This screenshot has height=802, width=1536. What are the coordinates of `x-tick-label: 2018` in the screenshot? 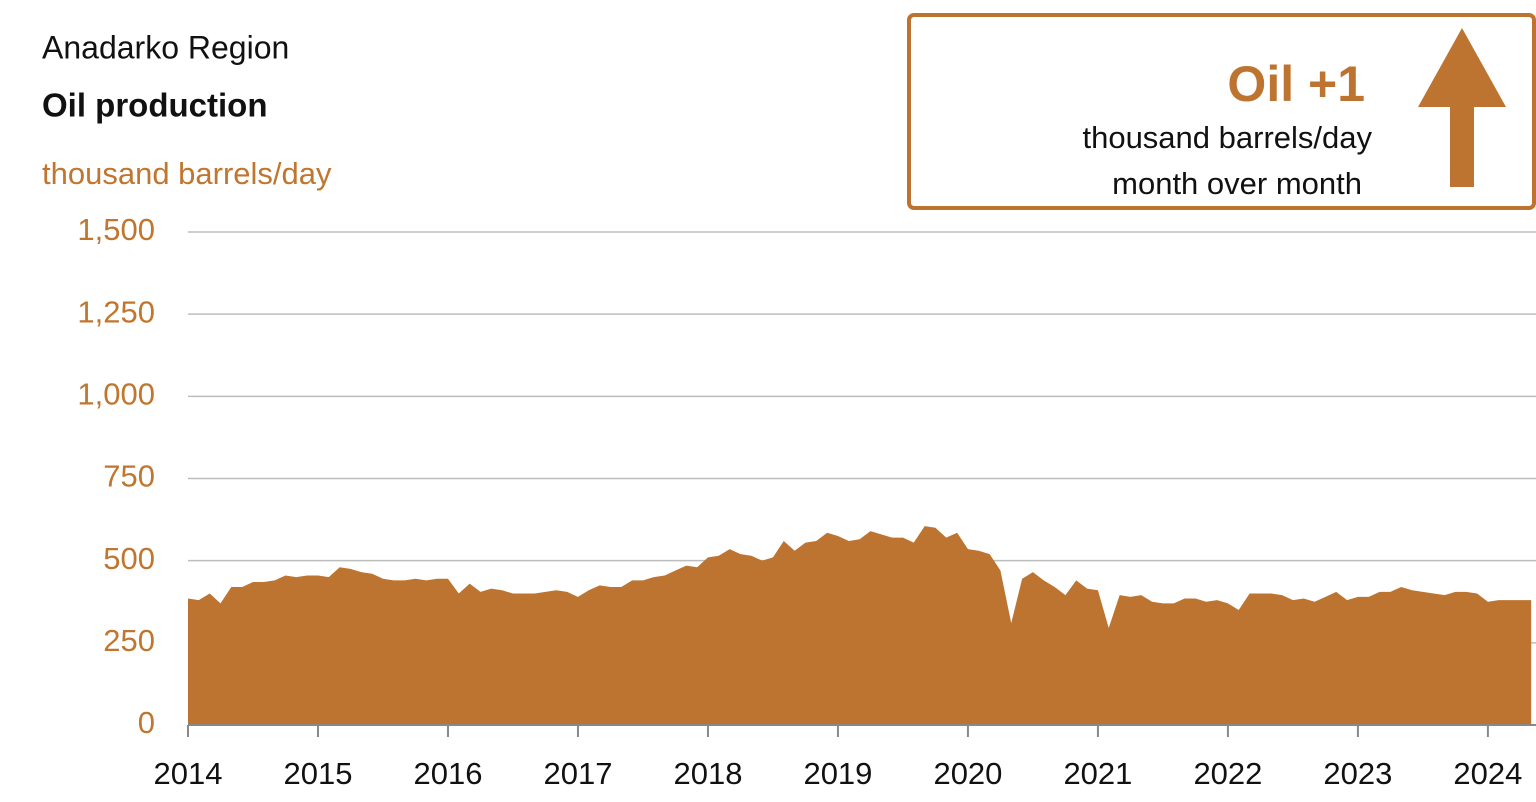 It's located at (707, 773).